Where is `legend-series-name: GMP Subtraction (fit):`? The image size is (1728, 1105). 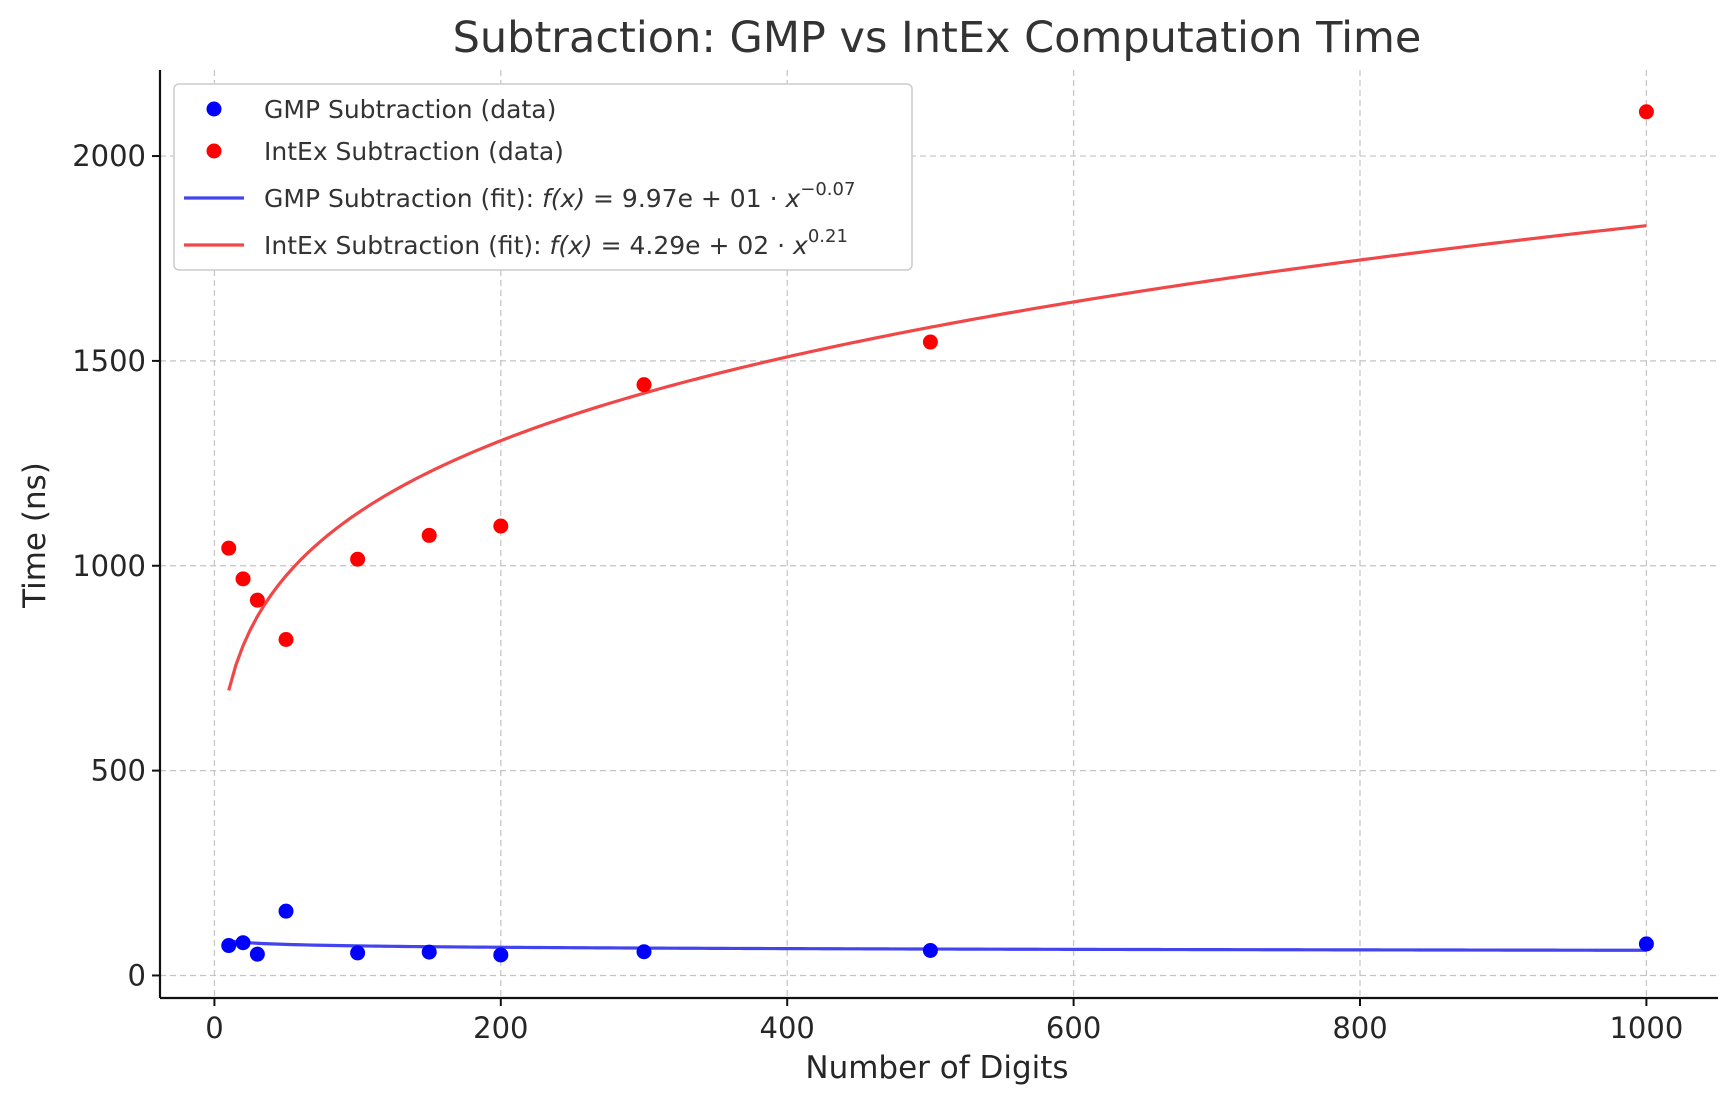
legend-series-name: GMP Subtraction (fit): is located at coordinates (403, 198).